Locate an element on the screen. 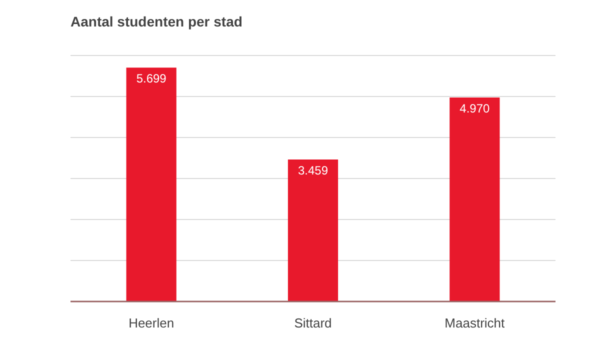 This screenshot has height=356, width=600. data-label: 3.459 is located at coordinates (313, 171).